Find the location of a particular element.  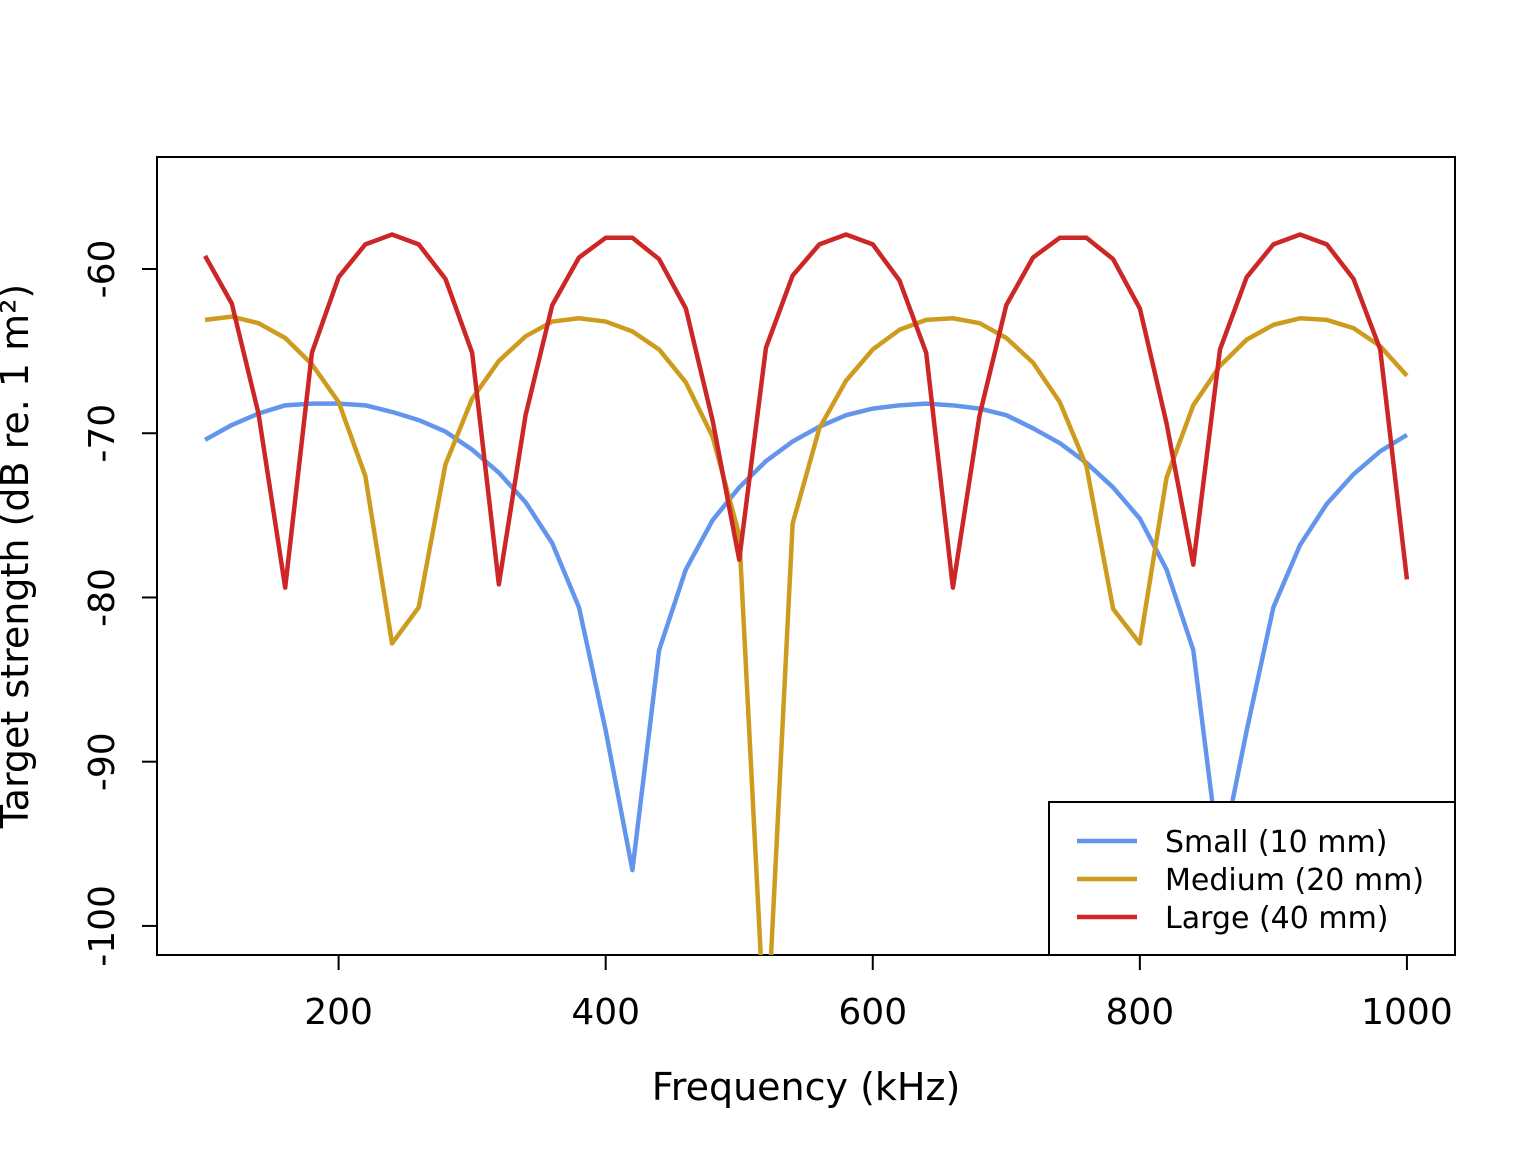

y-tick-label: -70 is located at coordinates (102, 433).